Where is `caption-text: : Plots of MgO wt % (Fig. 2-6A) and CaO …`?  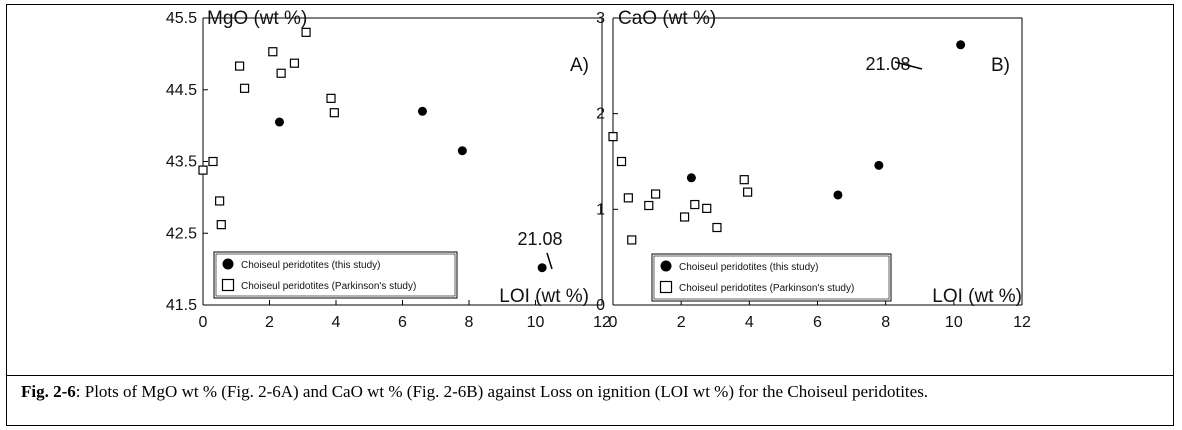 caption-text: : Plots of MgO wt % (Fig. 2-6A) and CaO … is located at coordinates (502, 391).